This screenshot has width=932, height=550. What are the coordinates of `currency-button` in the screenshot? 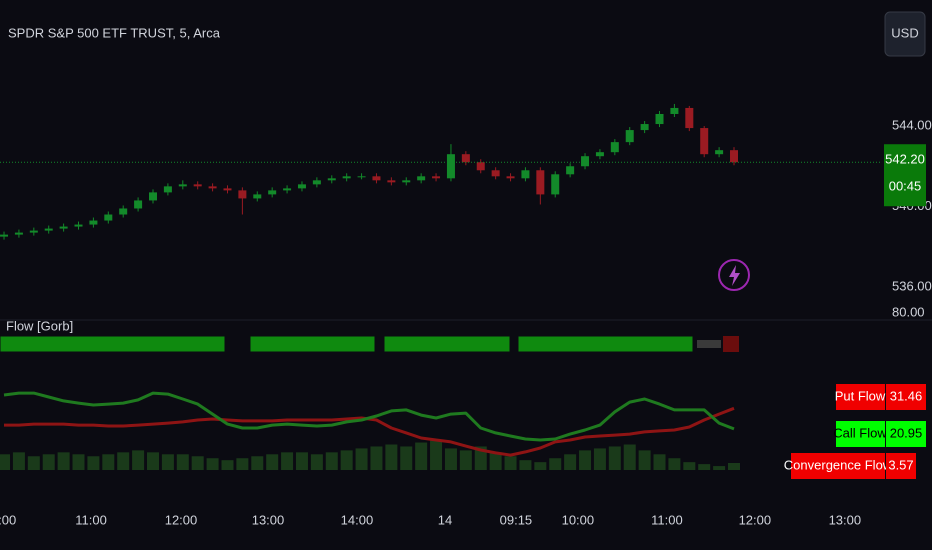 It's located at (905, 34).